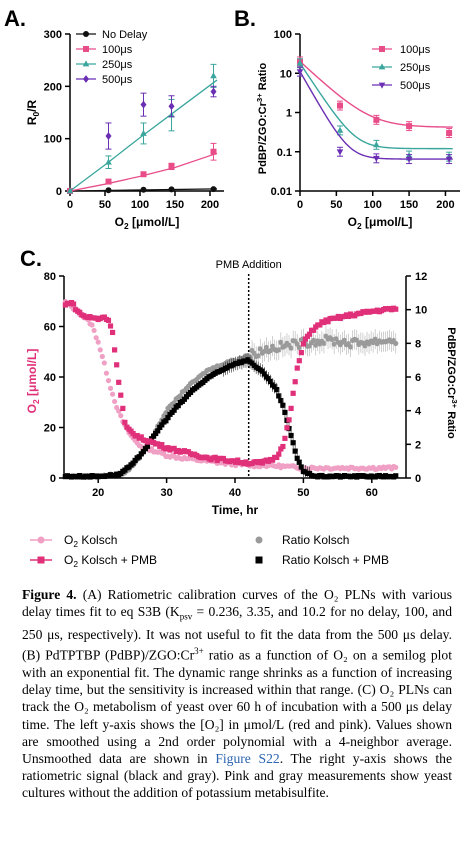  I want to click on right-y-tick-label: 0, so click(418, 479).